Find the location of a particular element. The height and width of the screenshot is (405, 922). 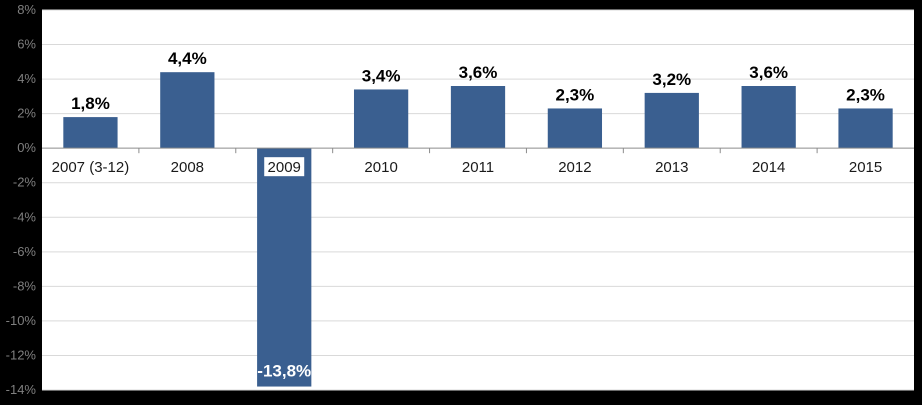

category-label: 2014 is located at coordinates (768, 167).